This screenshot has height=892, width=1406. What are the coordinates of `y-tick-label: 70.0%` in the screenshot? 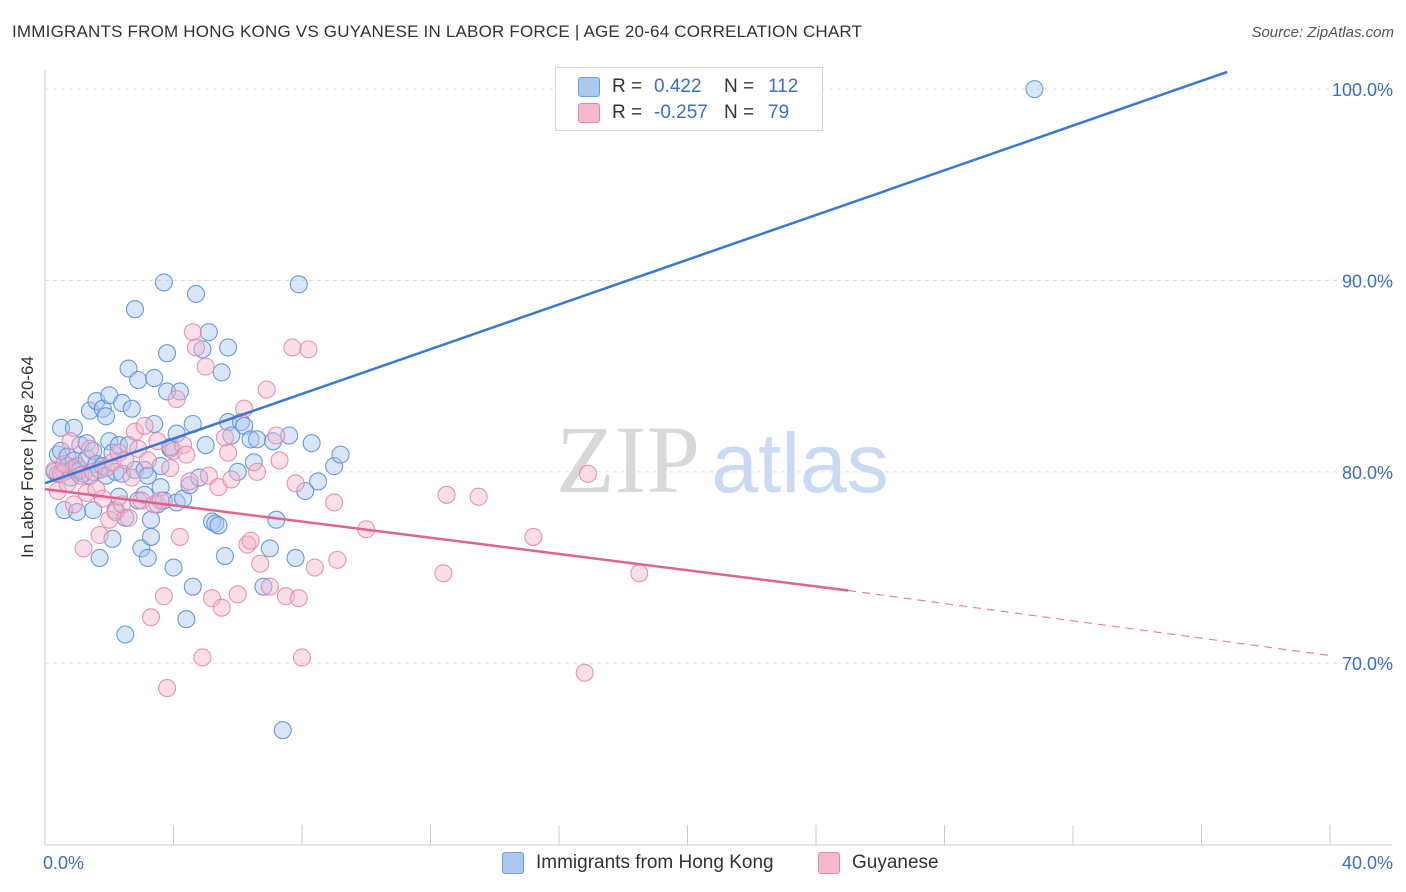 It's located at (1367, 664).